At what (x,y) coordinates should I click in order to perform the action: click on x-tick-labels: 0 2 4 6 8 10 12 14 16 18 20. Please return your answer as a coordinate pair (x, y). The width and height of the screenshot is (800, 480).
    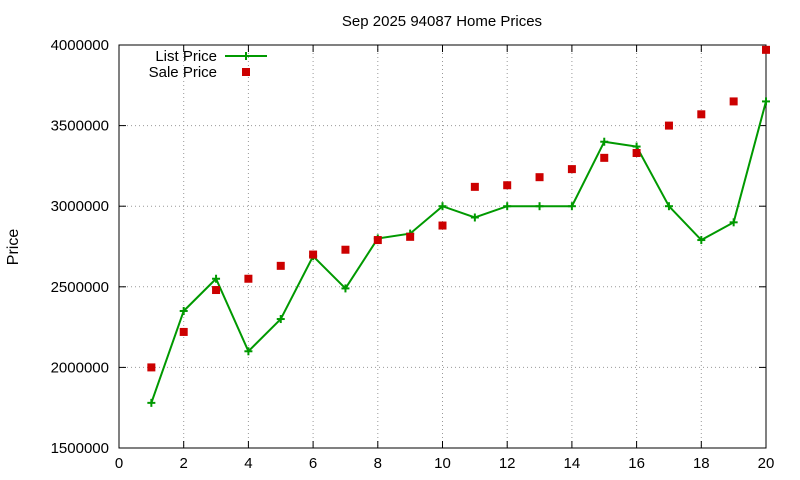
    Looking at the image, I should click on (445, 463).